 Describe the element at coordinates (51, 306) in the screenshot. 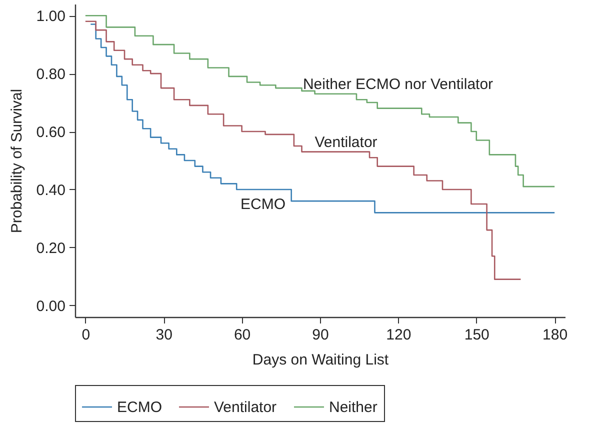

I see `y-tick-label: 0.00` at that location.